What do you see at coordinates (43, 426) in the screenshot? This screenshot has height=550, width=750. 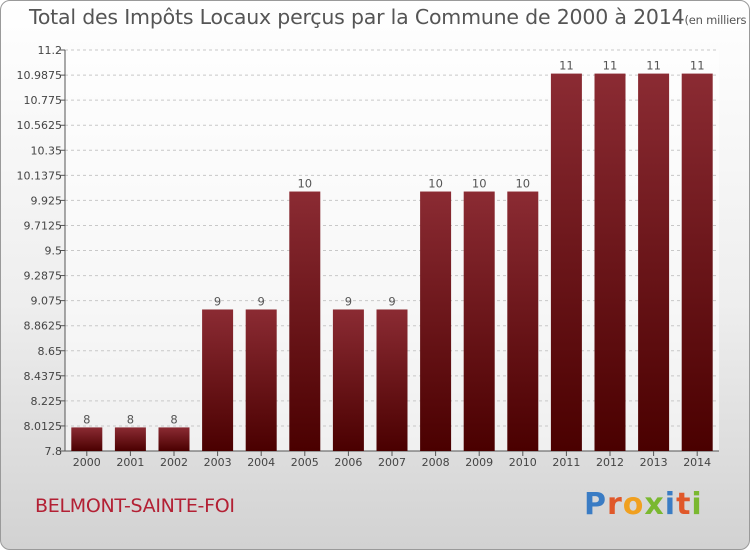 I see `y-tick-label: 8.0125` at bounding box center [43, 426].